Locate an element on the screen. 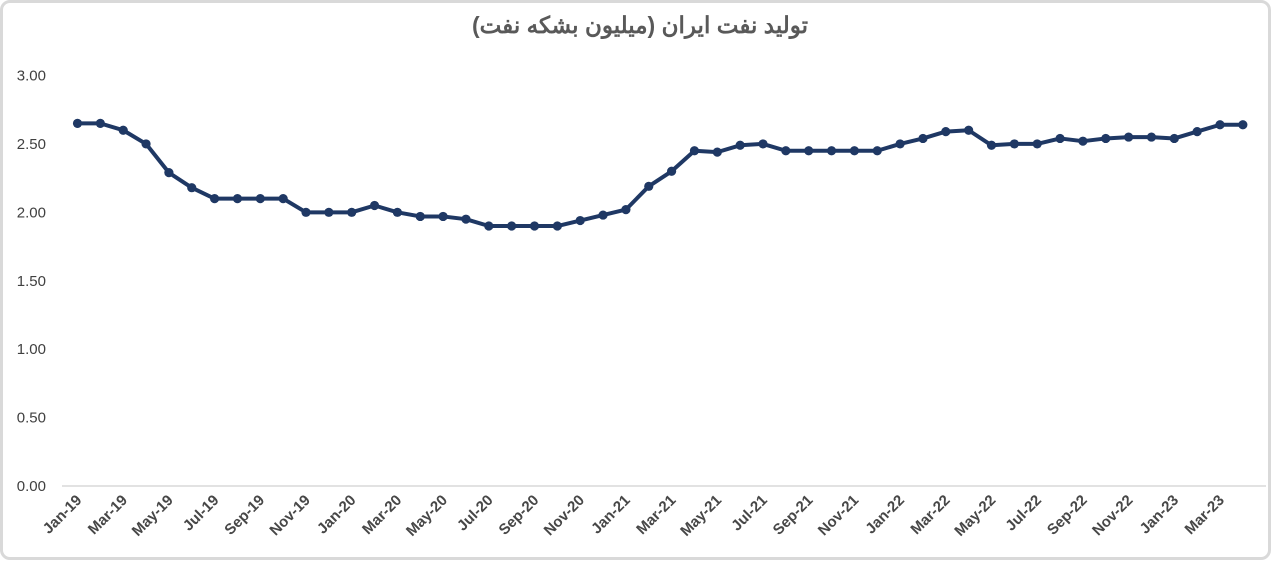 The height and width of the screenshot is (568, 1280). y-tick-label: 3.00 is located at coordinates (31, 76).